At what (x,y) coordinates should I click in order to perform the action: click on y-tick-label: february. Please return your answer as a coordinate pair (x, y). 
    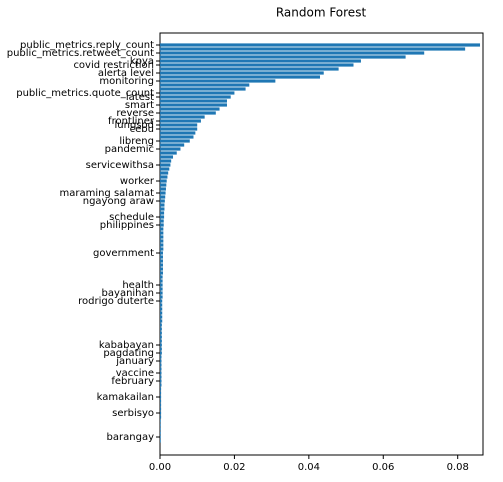
    Looking at the image, I should click on (132, 381).